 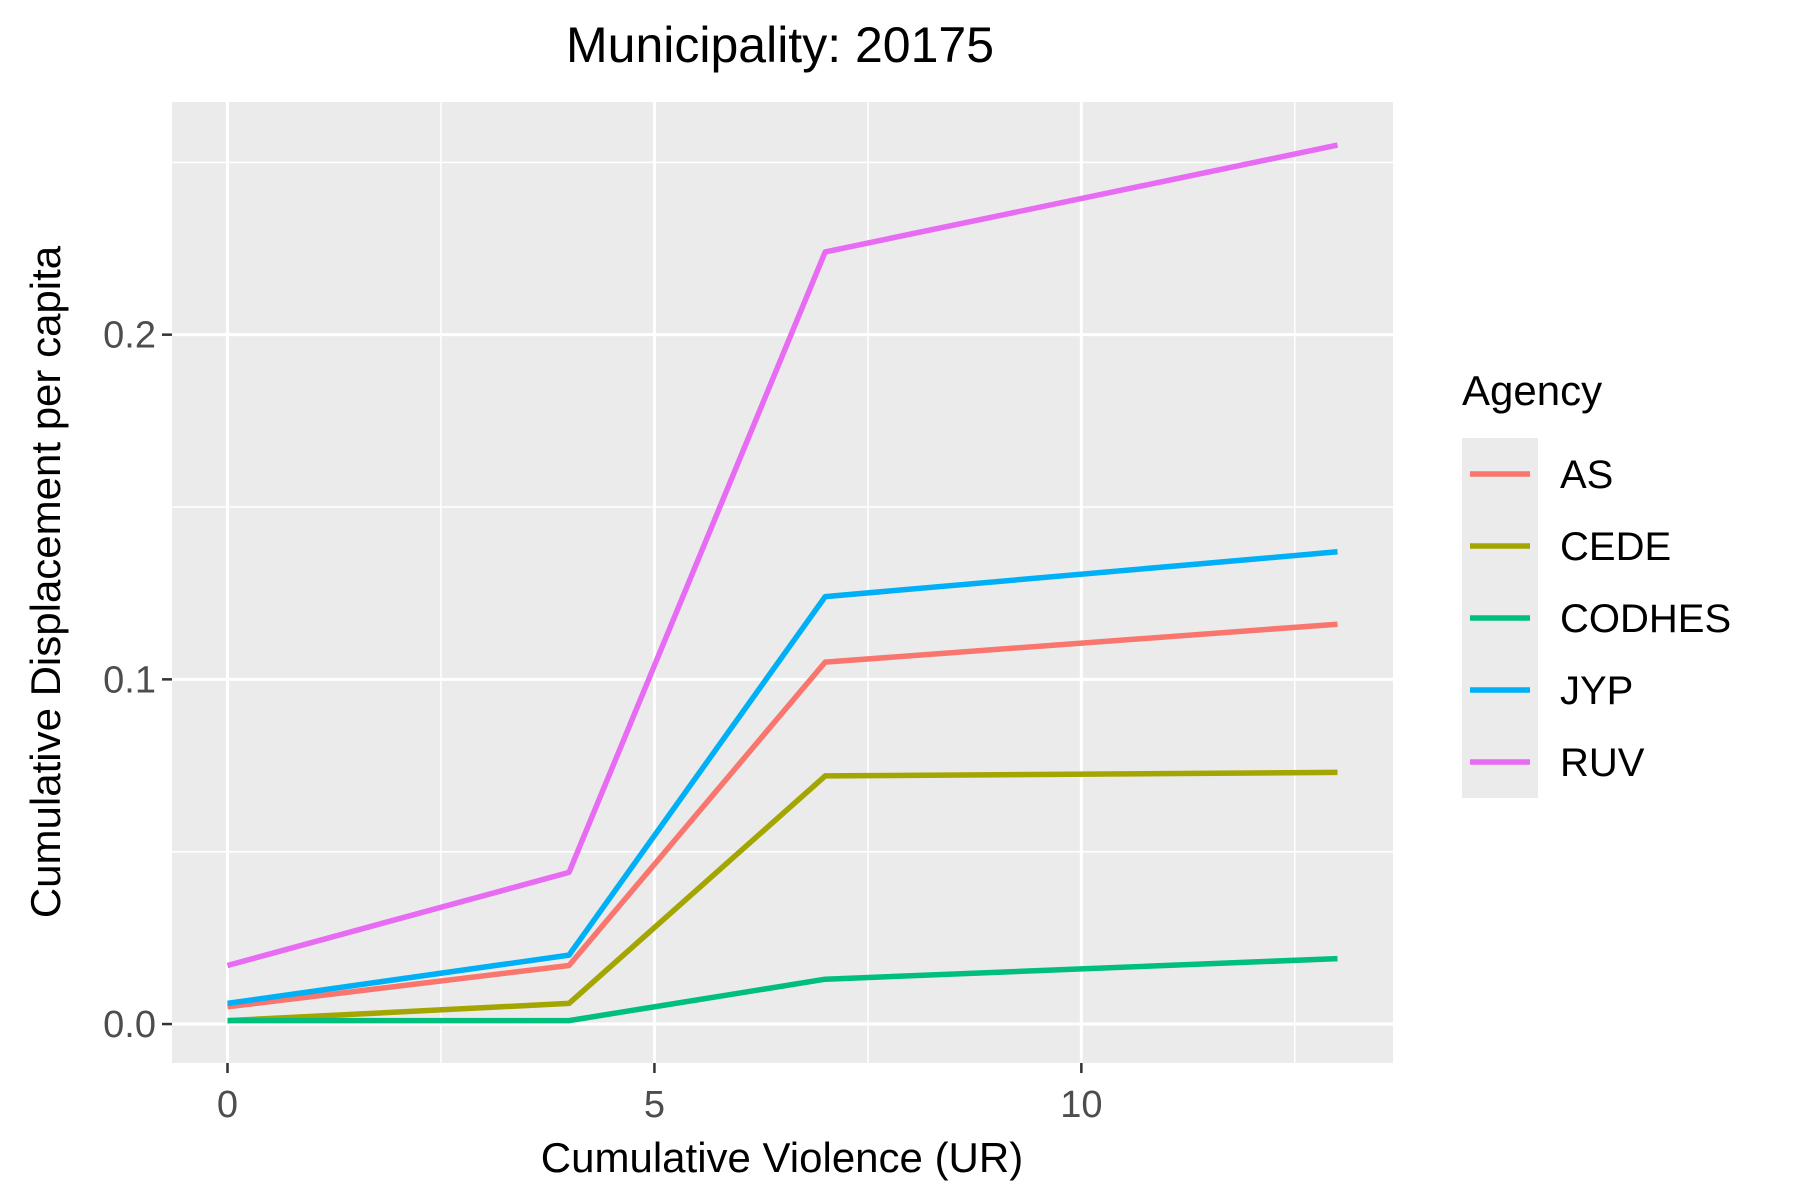 What do you see at coordinates (1532, 390) in the screenshot?
I see `legend-title: Agency` at bounding box center [1532, 390].